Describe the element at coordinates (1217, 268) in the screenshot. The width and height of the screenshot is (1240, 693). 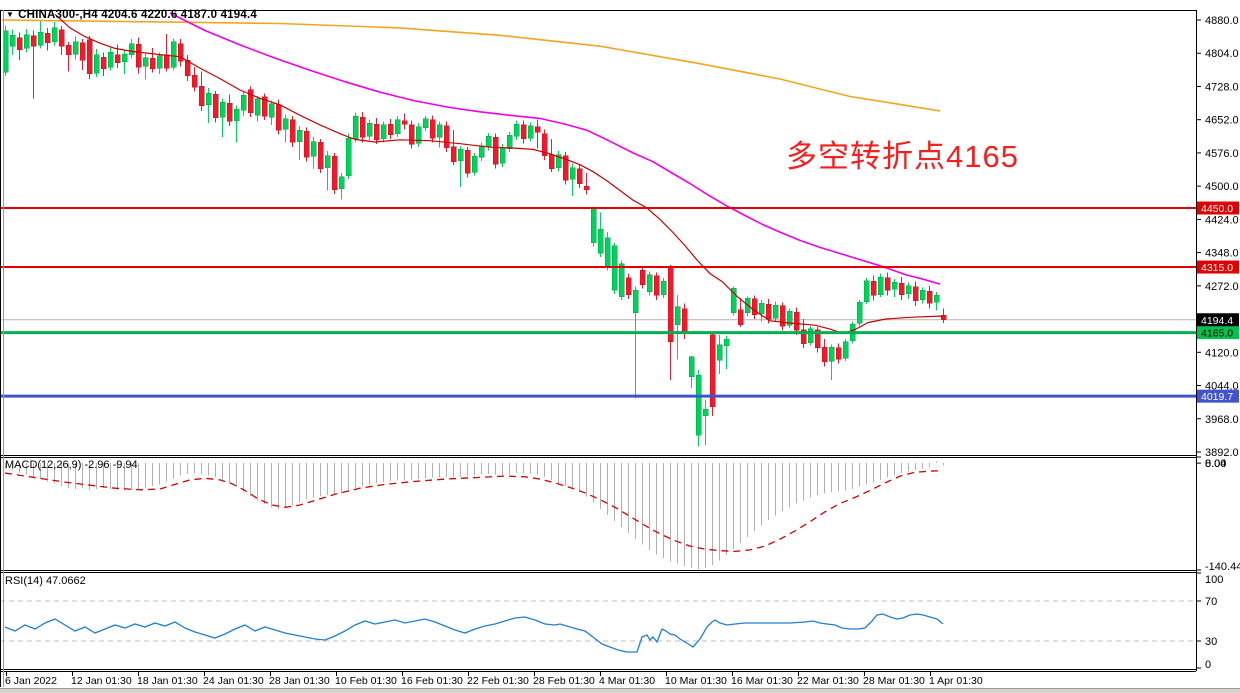
I see `price-label-4315.0-text: 4315.0` at that location.